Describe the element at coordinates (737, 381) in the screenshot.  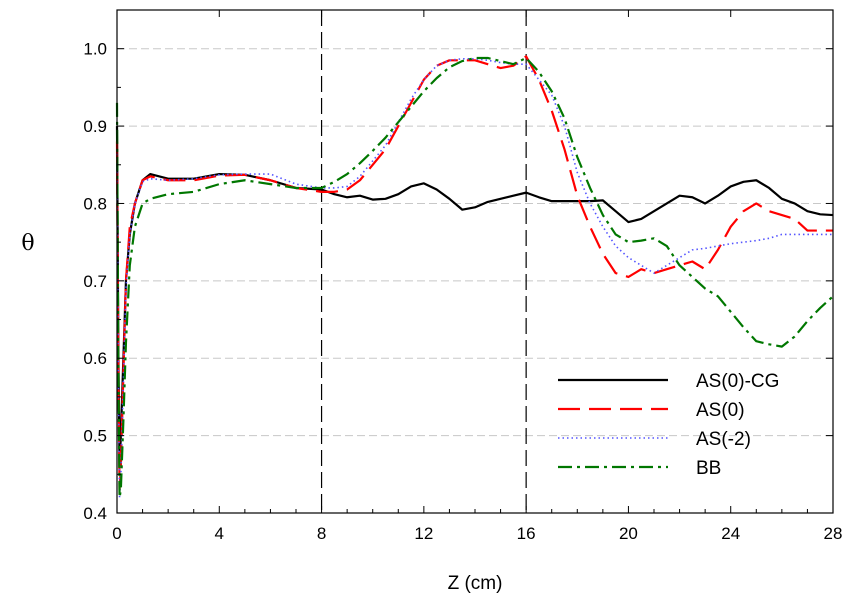
I see `legend-label-0: AS(0)-CG` at that location.